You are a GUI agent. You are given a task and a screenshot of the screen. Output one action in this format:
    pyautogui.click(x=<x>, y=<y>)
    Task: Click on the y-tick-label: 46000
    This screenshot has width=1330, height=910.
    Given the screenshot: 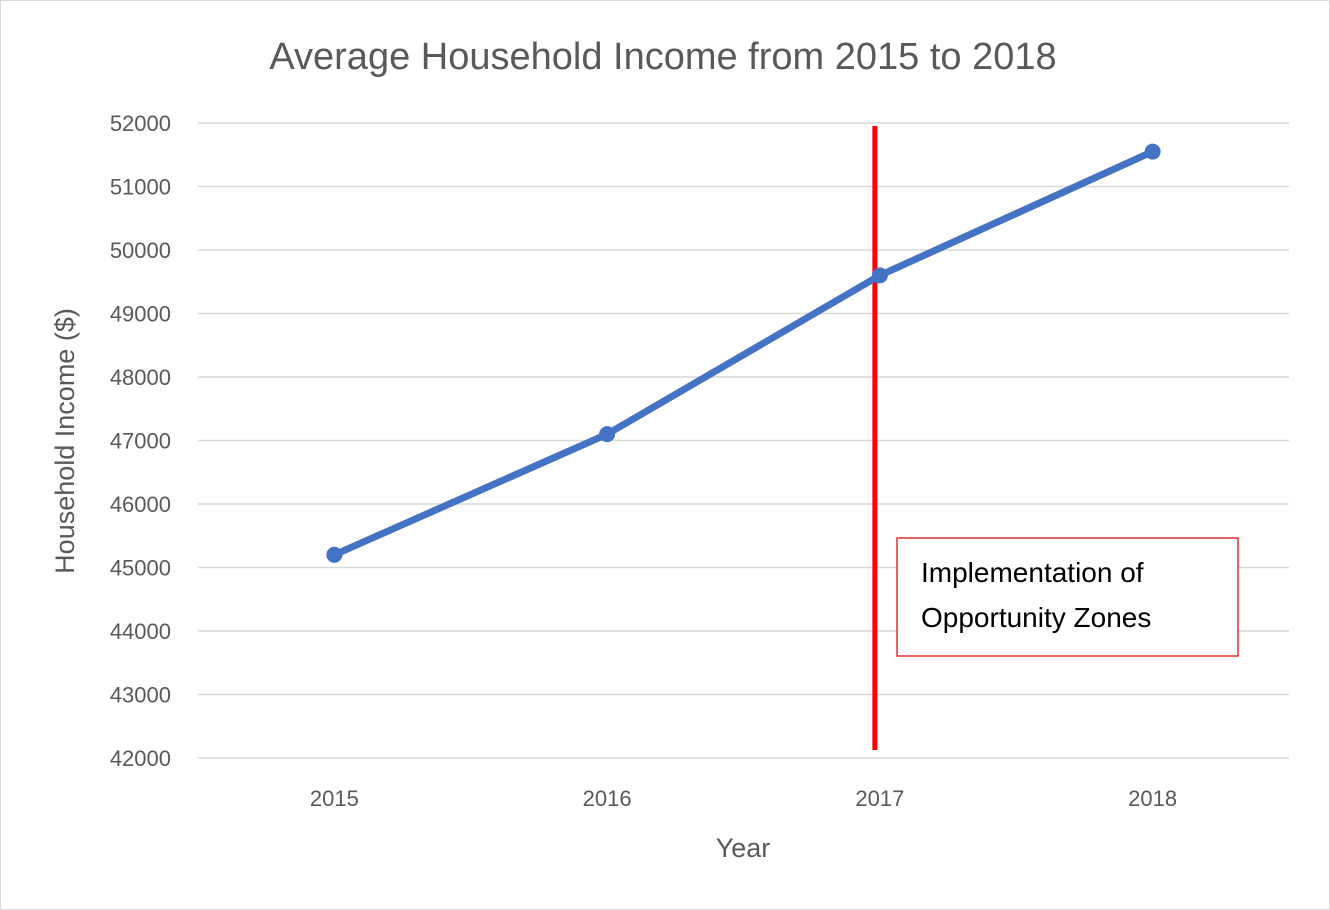 What is the action you would take?
    pyautogui.click(x=140, y=504)
    